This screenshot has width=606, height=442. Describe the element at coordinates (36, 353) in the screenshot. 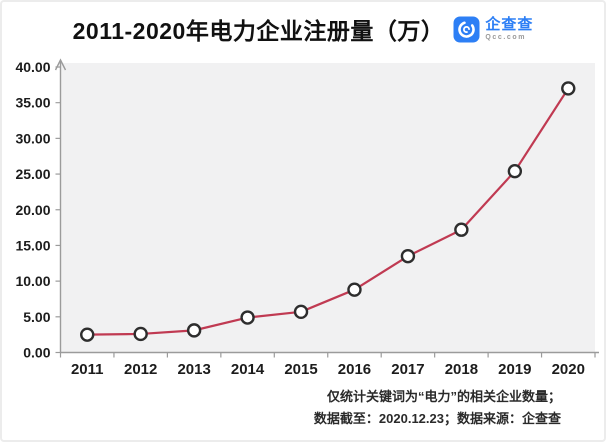

I see `y-tick-label: 0.00` at that location.